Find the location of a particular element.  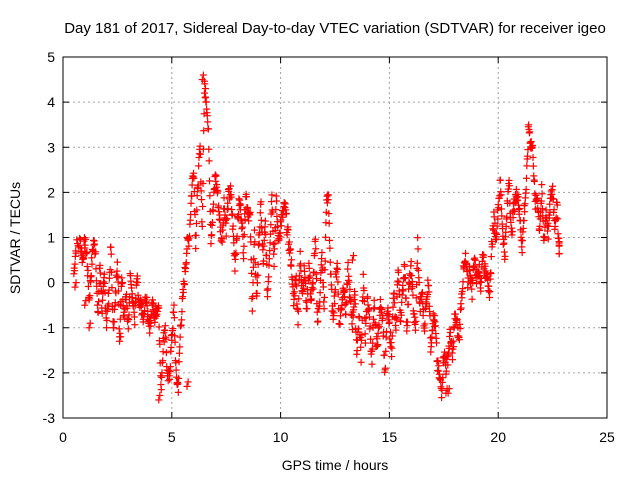

y-tick-label: 1 is located at coordinates (51, 238).